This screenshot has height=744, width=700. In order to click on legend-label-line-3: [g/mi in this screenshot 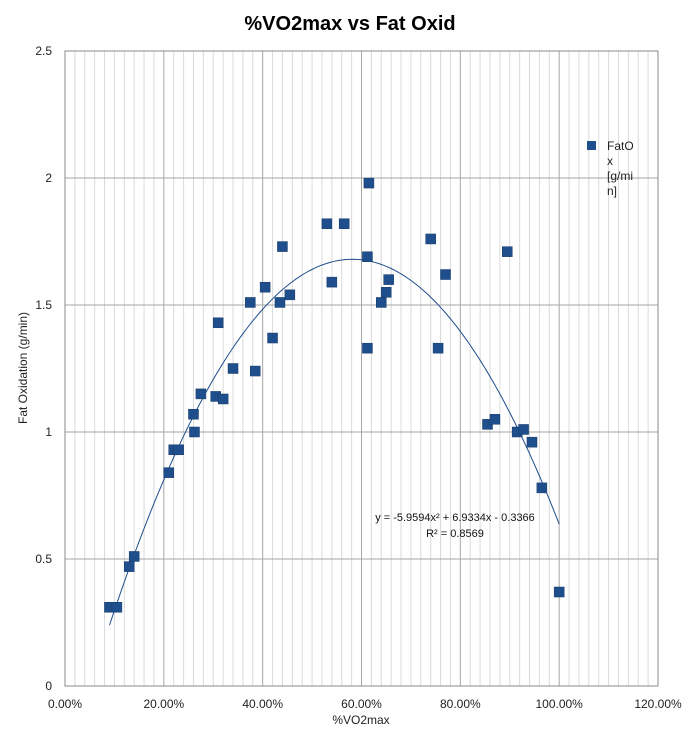, I will do `click(620, 176)`.